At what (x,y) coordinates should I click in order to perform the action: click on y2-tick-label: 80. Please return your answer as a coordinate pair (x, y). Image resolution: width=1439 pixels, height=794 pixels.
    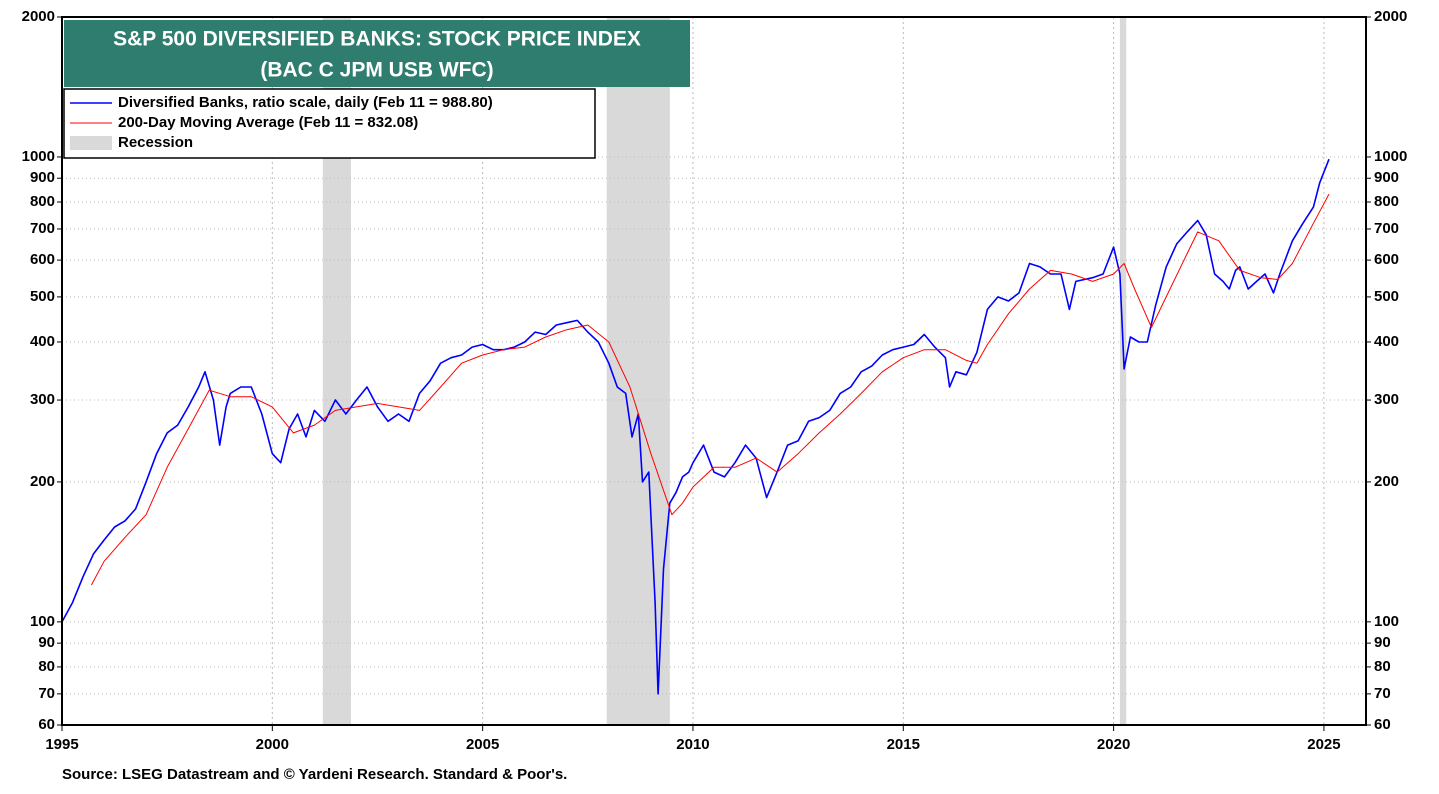
    Looking at the image, I should click on (1382, 666).